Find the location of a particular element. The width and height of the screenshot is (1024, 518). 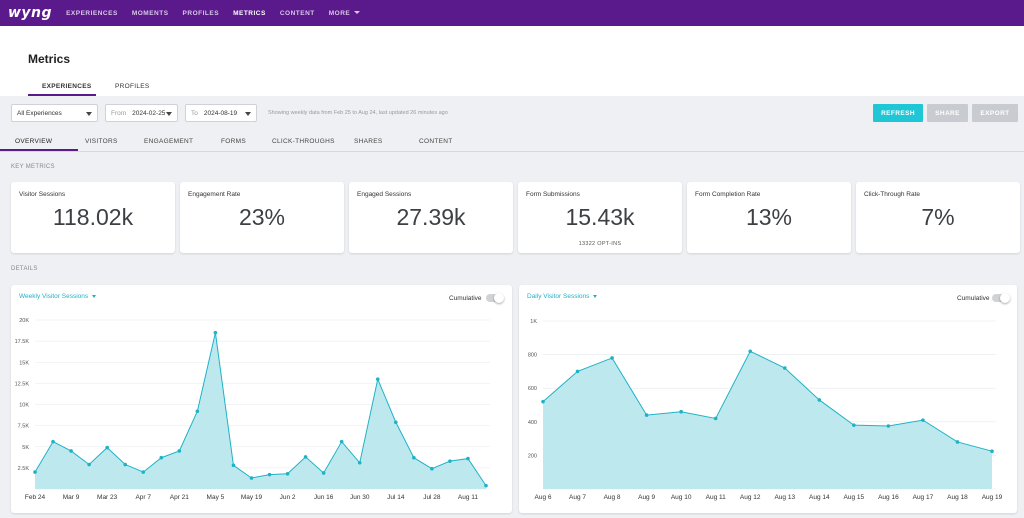

nav-more: MORE is located at coordinates (345, 13).